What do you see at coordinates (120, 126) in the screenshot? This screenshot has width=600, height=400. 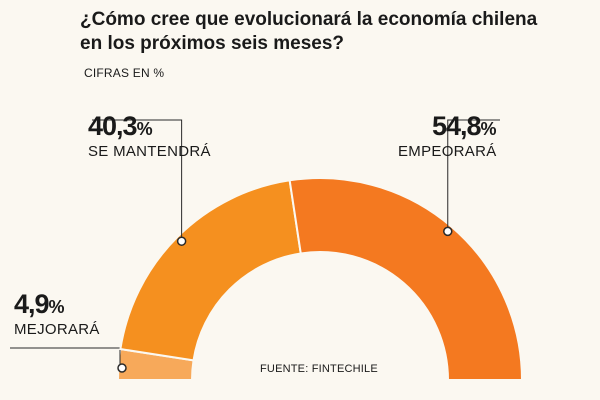 I see `slice-value-se-mantendra: 40,3%` at bounding box center [120, 126].